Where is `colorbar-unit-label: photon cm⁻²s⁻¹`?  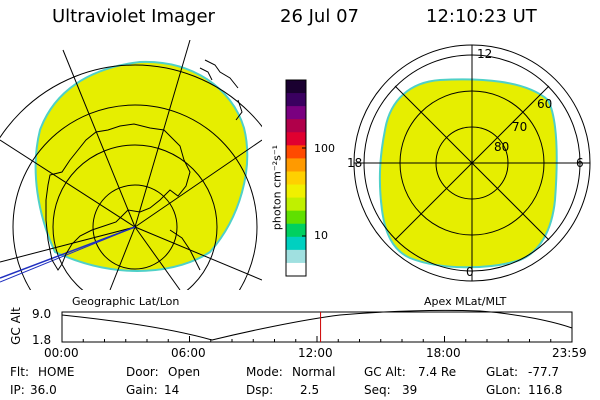
colorbar-unit-label: photon cm⁻²s⁻¹ is located at coordinates (277, 187).